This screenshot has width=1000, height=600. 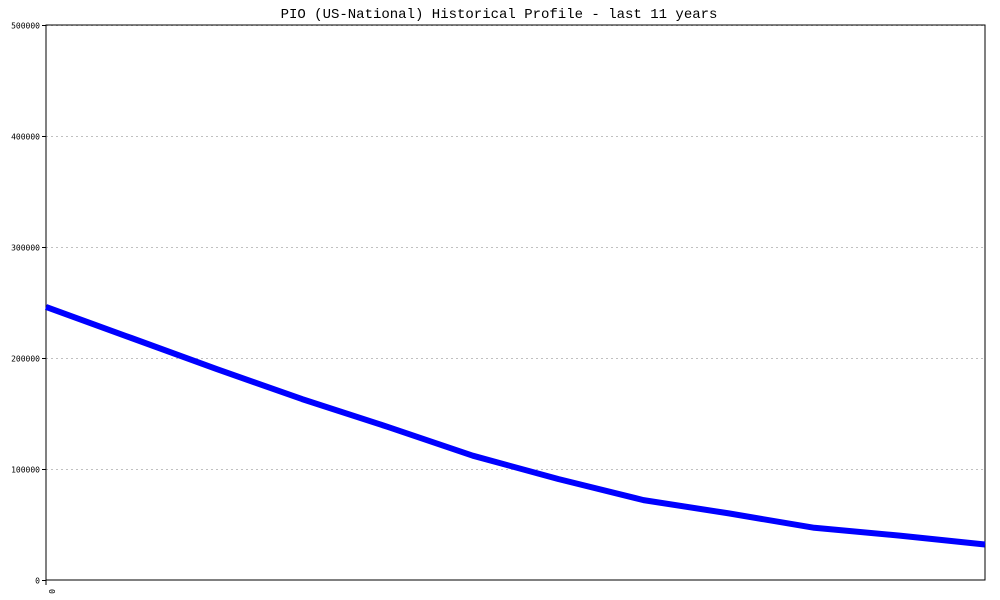 What do you see at coordinates (51, 591) in the screenshot?
I see `x-tick-label: 0` at bounding box center [51, 591].